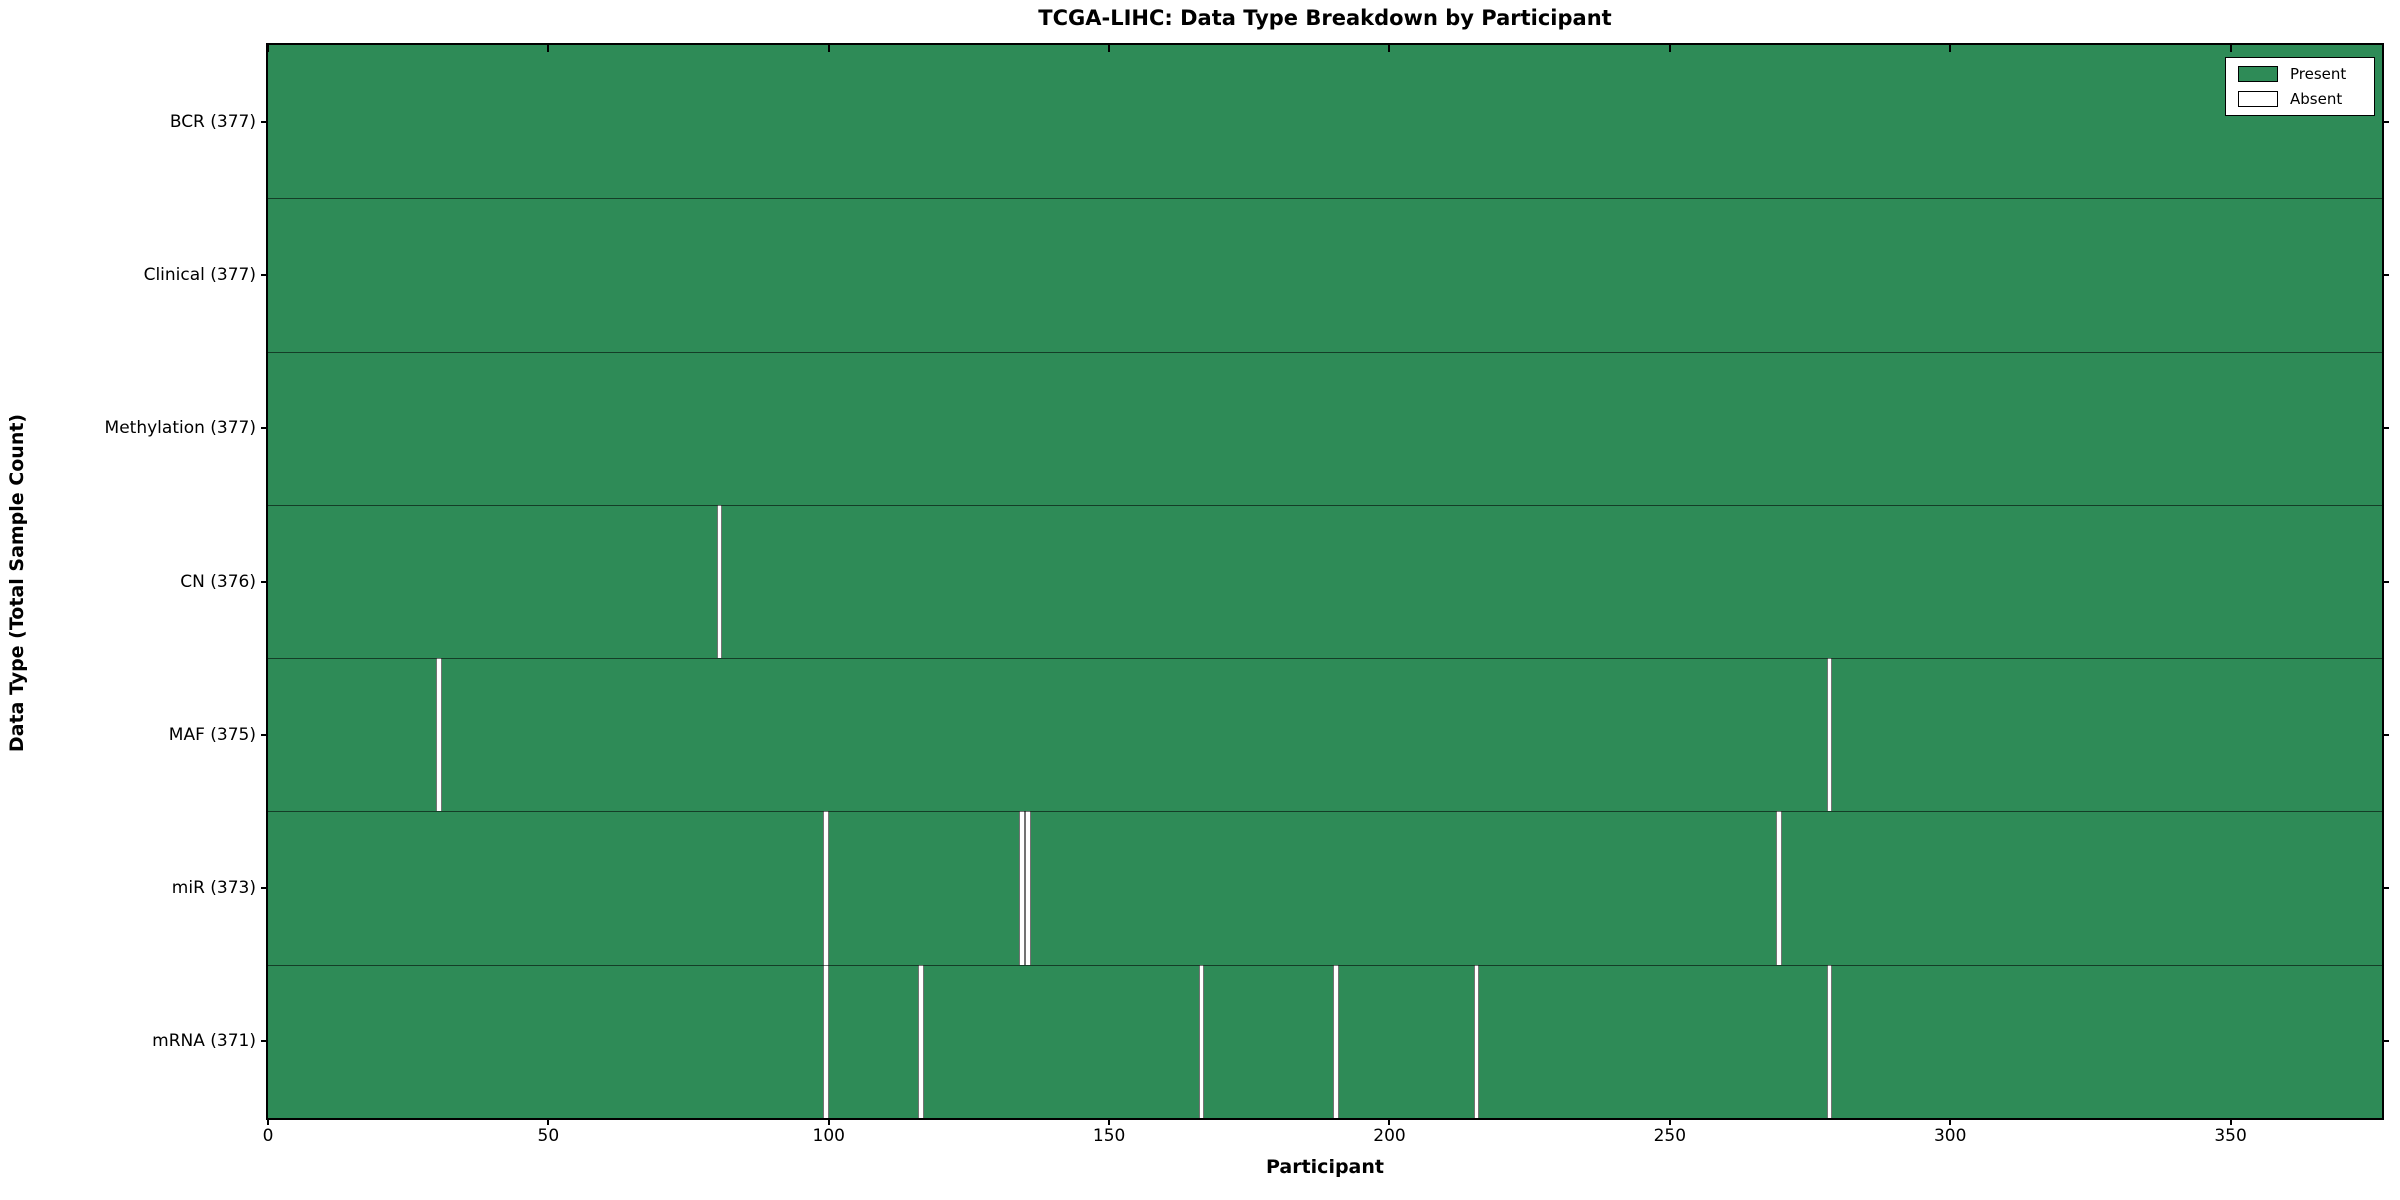 Image resolution: width=2400 pixels, height=1200 pixels. Describe the element at coordinates (1324, 1167) in the screenshot. I see `x-axis-label: Participant` at that location.